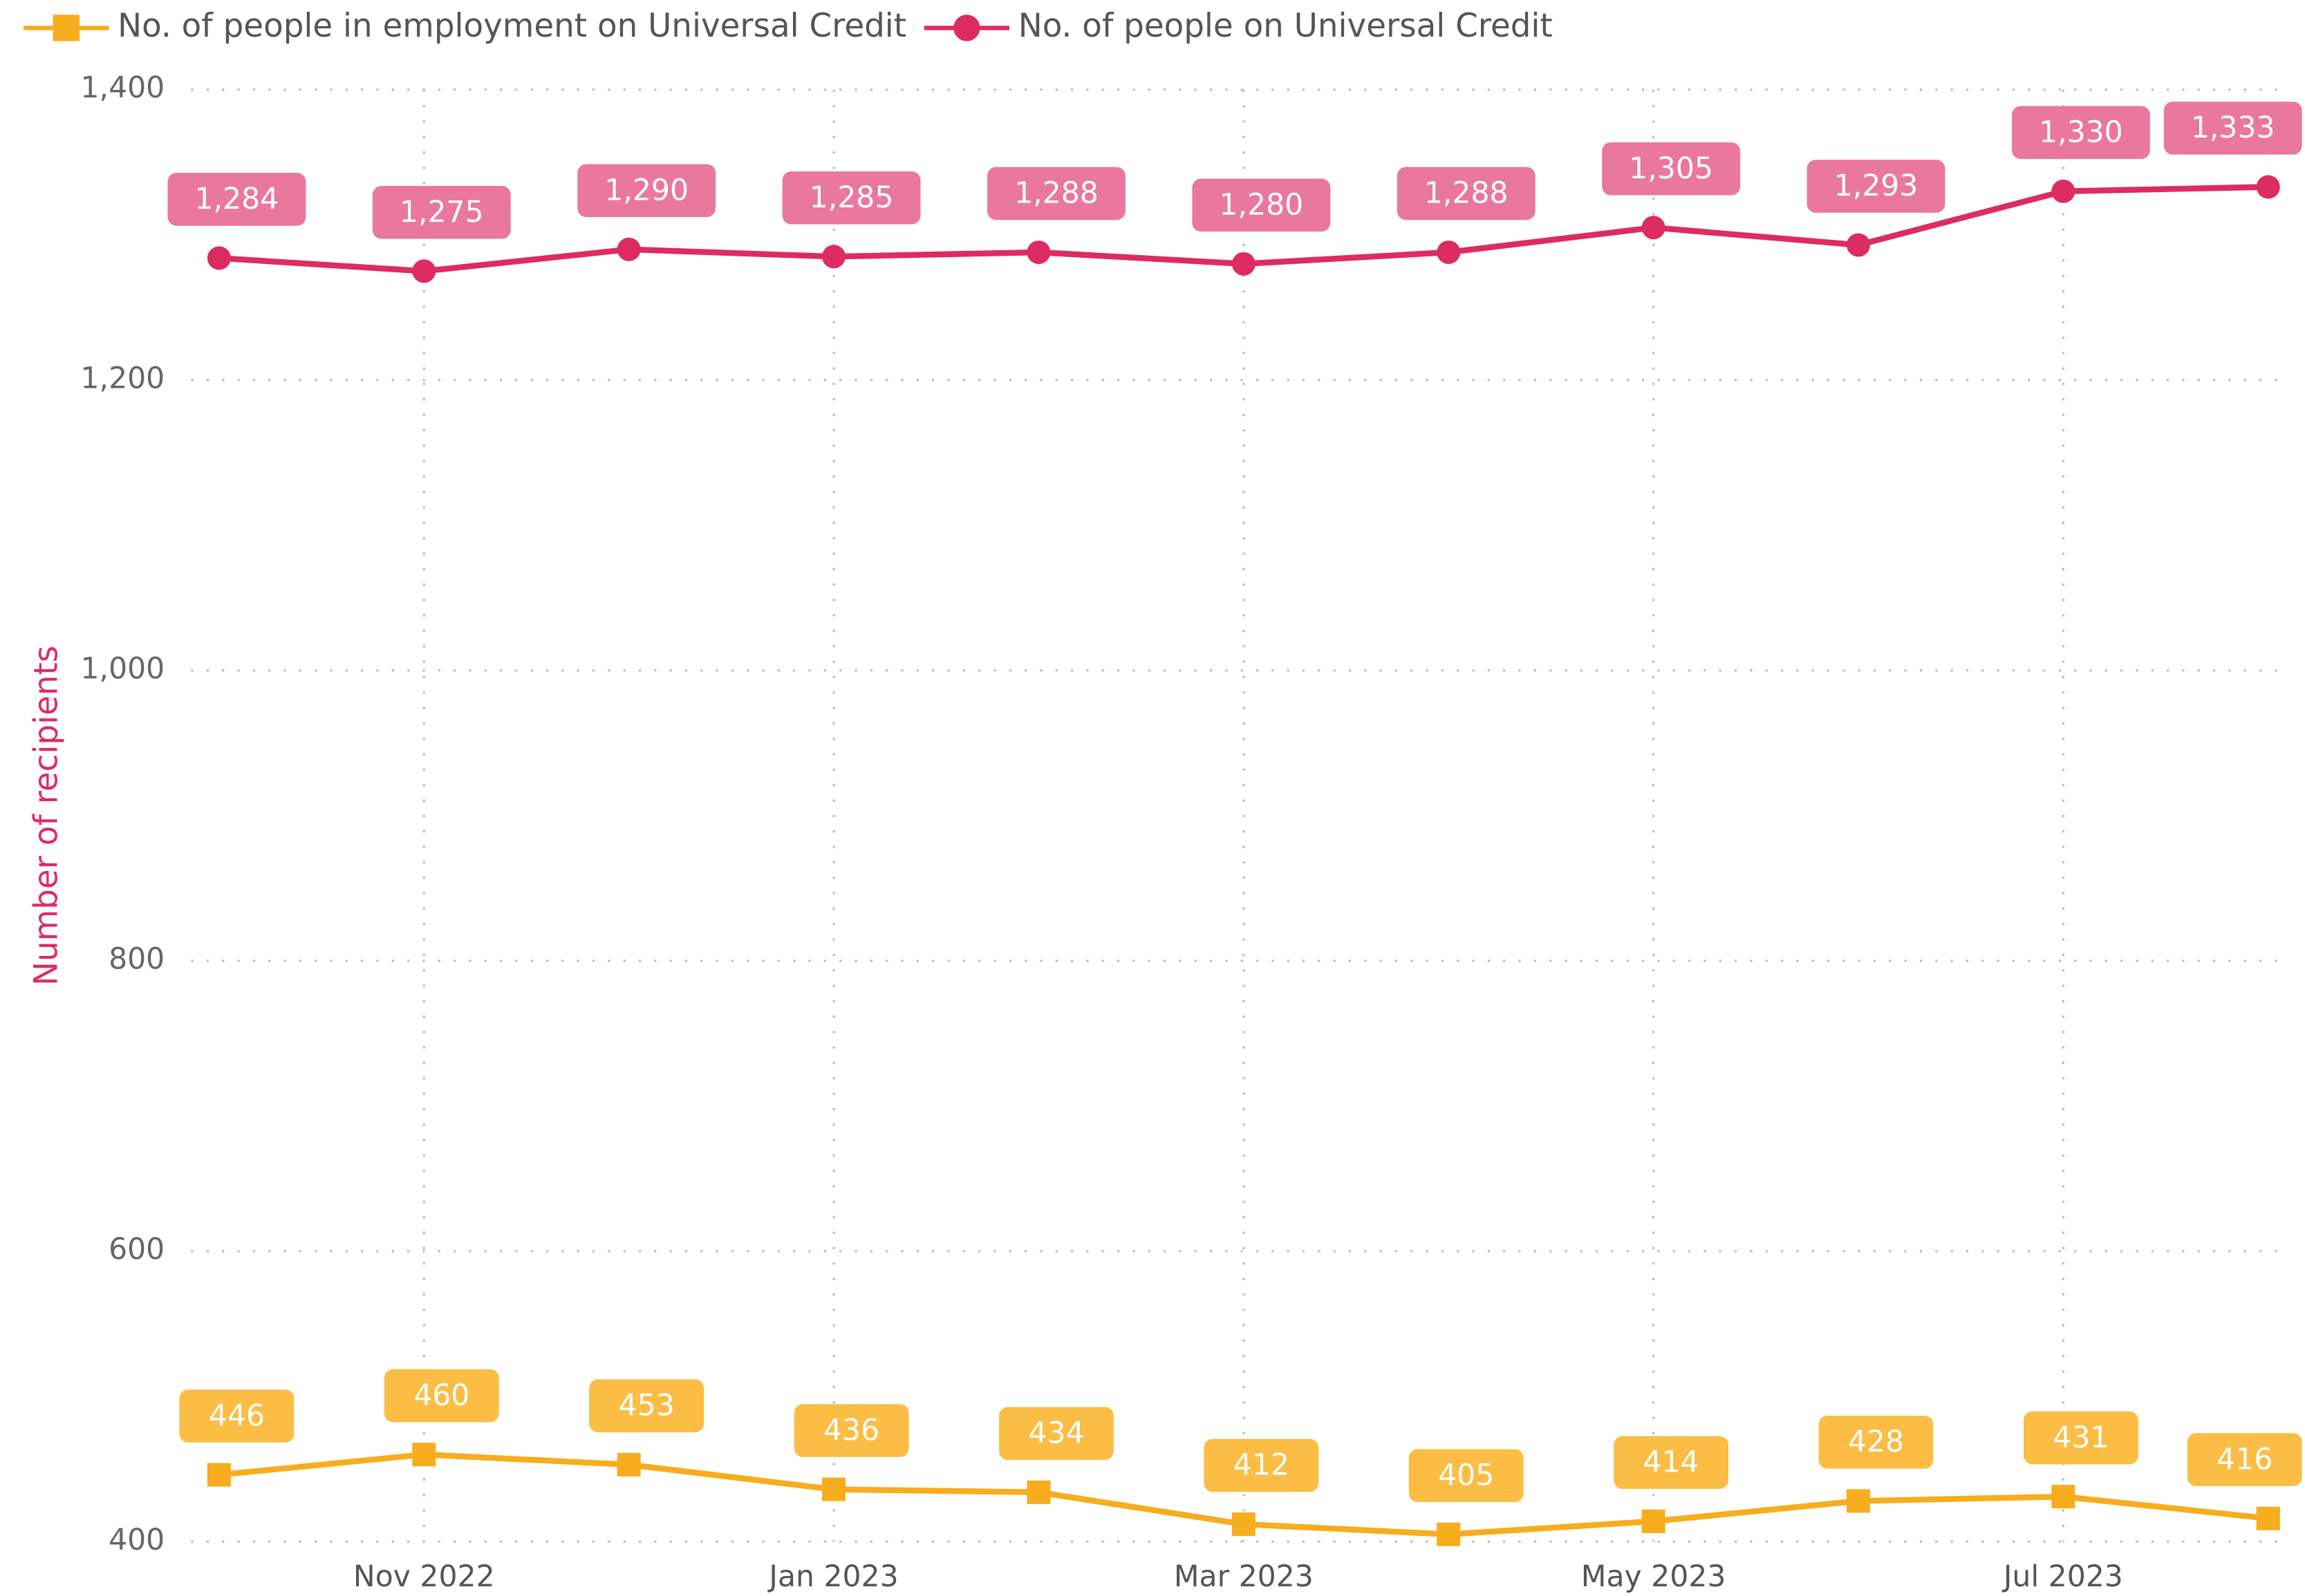 The width and height of the screenshot is (2305, 1596). I want to click on legend-label: No. of people on Universal Credit, so click(1286, 26).